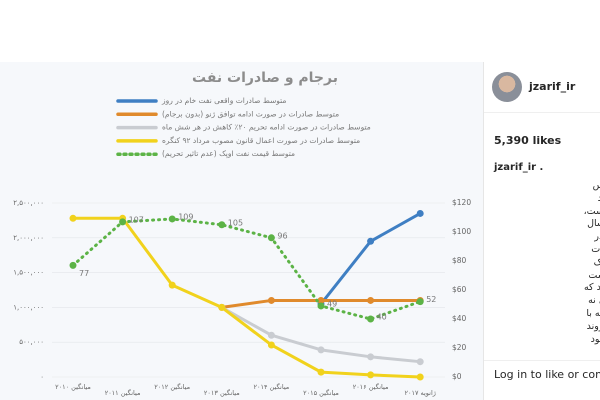 This screenshot has height=400, width=600. Describe the element at coordinates (136, 219) in the screenshot. I see `data-label: 107` at that location.